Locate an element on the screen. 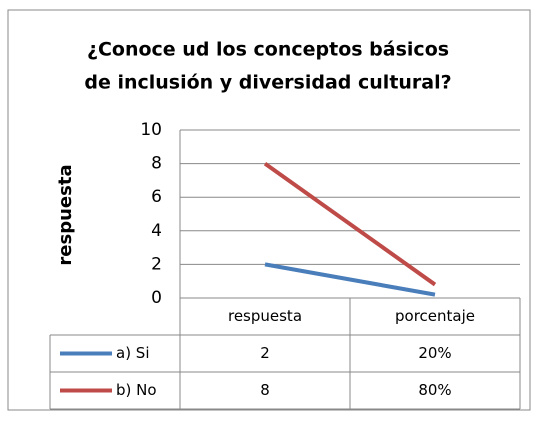 The height and width of the screenshot is (421, 545). table-value: 80% is located at coordinates (434, 390).